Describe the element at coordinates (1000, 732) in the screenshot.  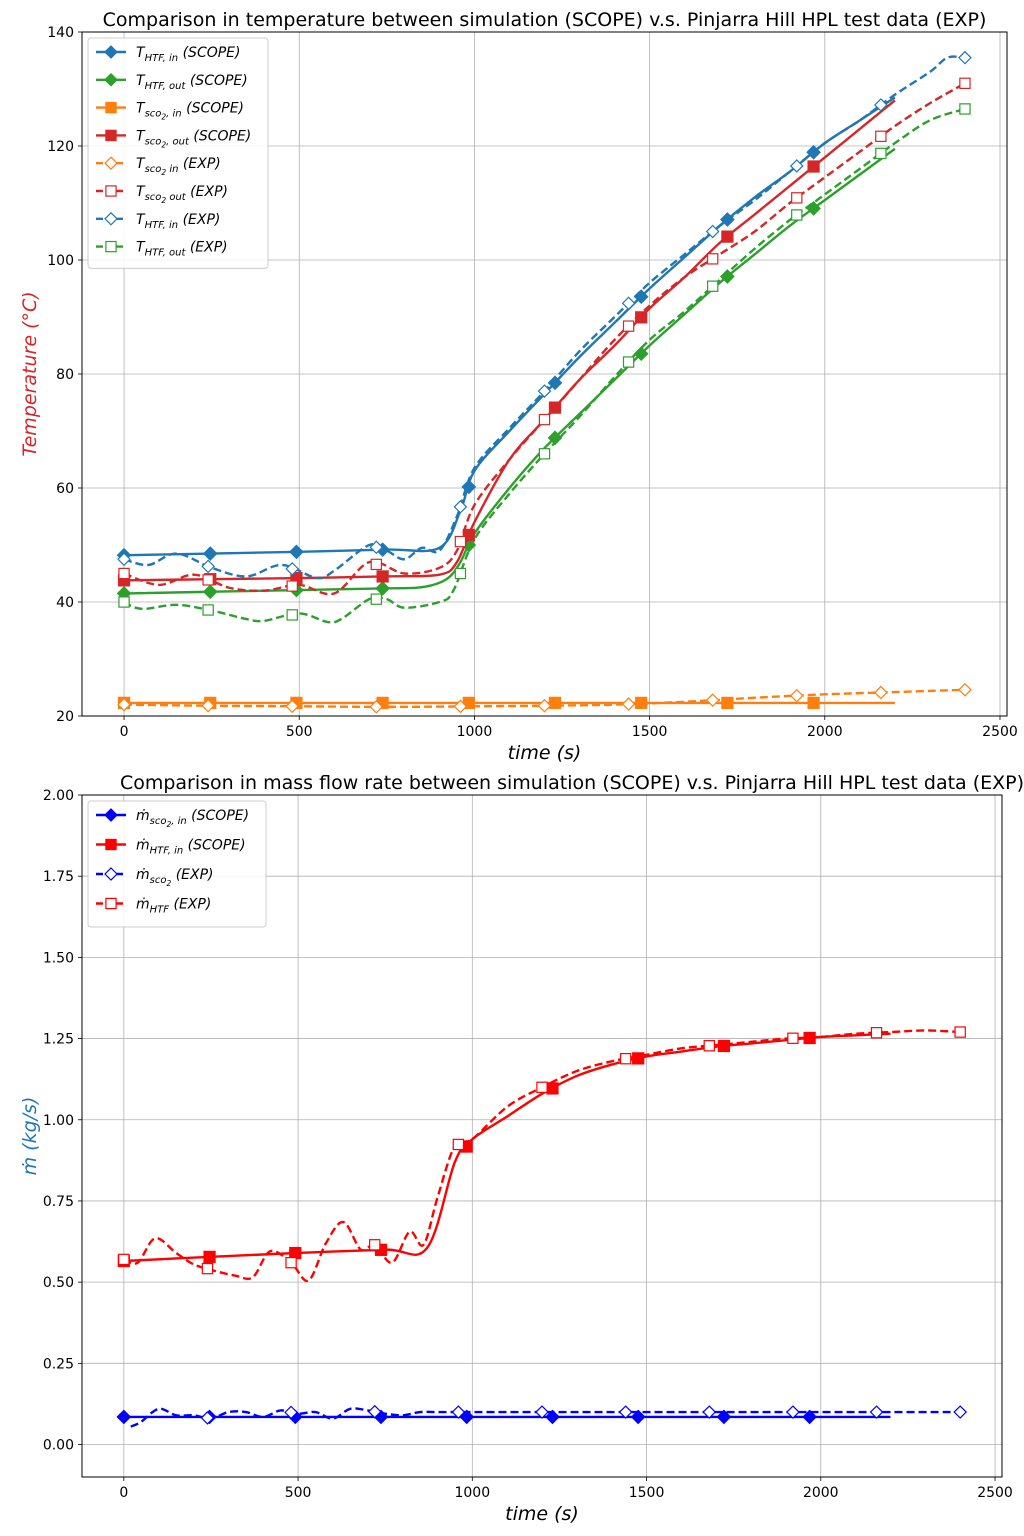
I see `x-tick-label: 2500` at that location.